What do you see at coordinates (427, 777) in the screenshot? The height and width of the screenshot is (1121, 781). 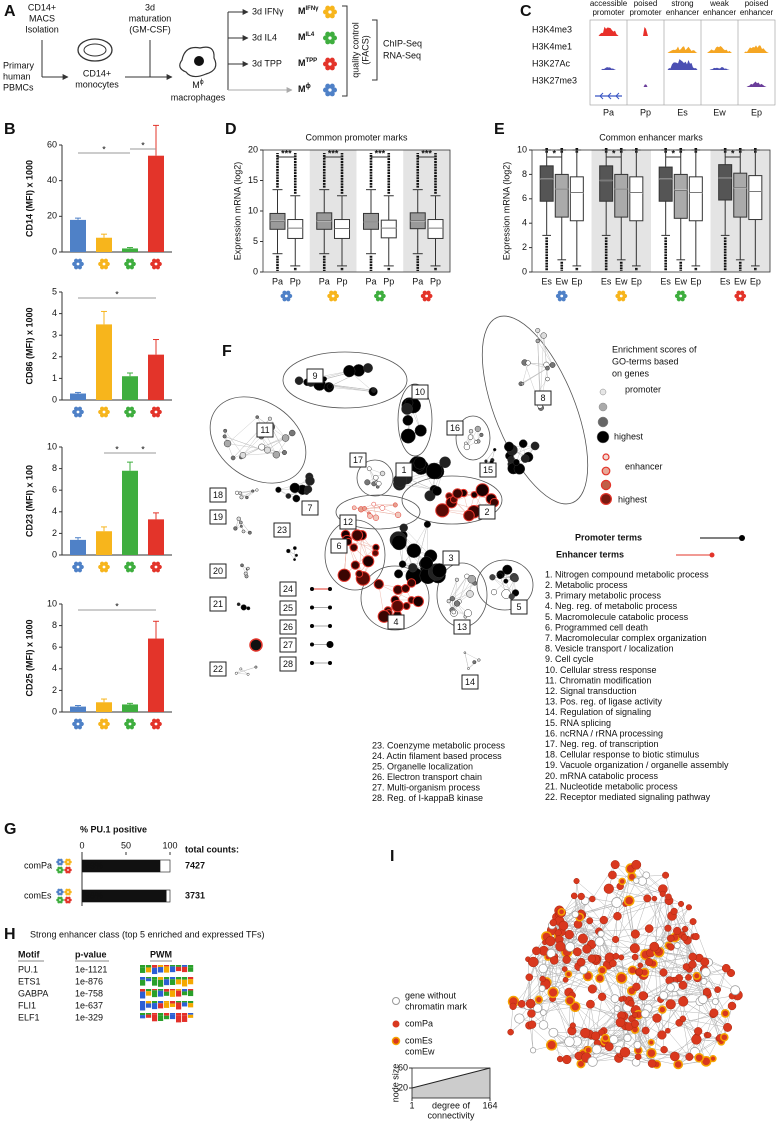 I see `term-label: 26. Electron transport chain` at bounding box center [427, 777].